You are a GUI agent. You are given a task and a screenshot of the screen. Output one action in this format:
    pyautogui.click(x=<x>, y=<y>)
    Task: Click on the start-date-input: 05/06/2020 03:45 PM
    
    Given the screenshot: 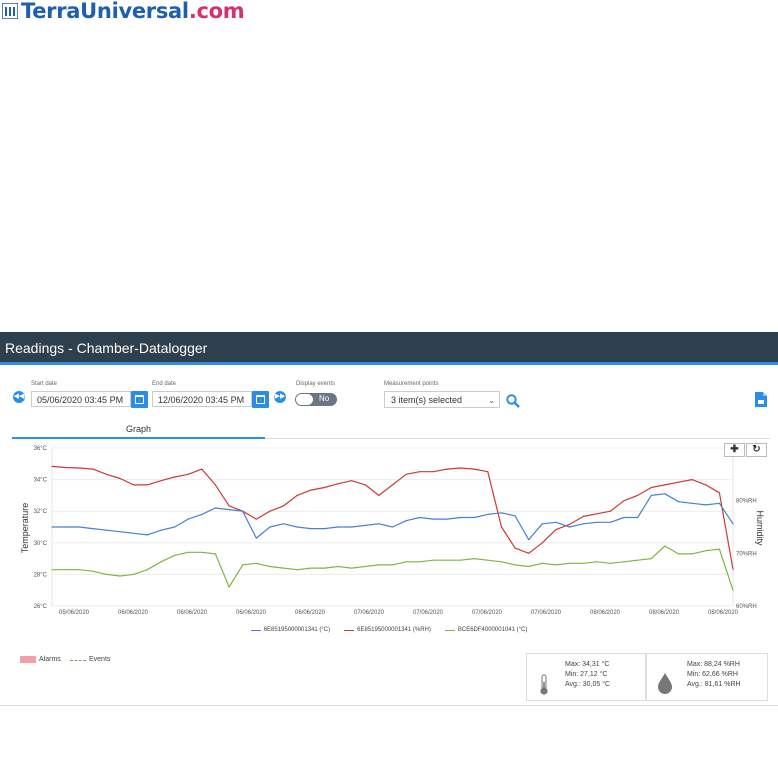 What is the action you would take?
    pyautogui.click(x=81, y=399)
    